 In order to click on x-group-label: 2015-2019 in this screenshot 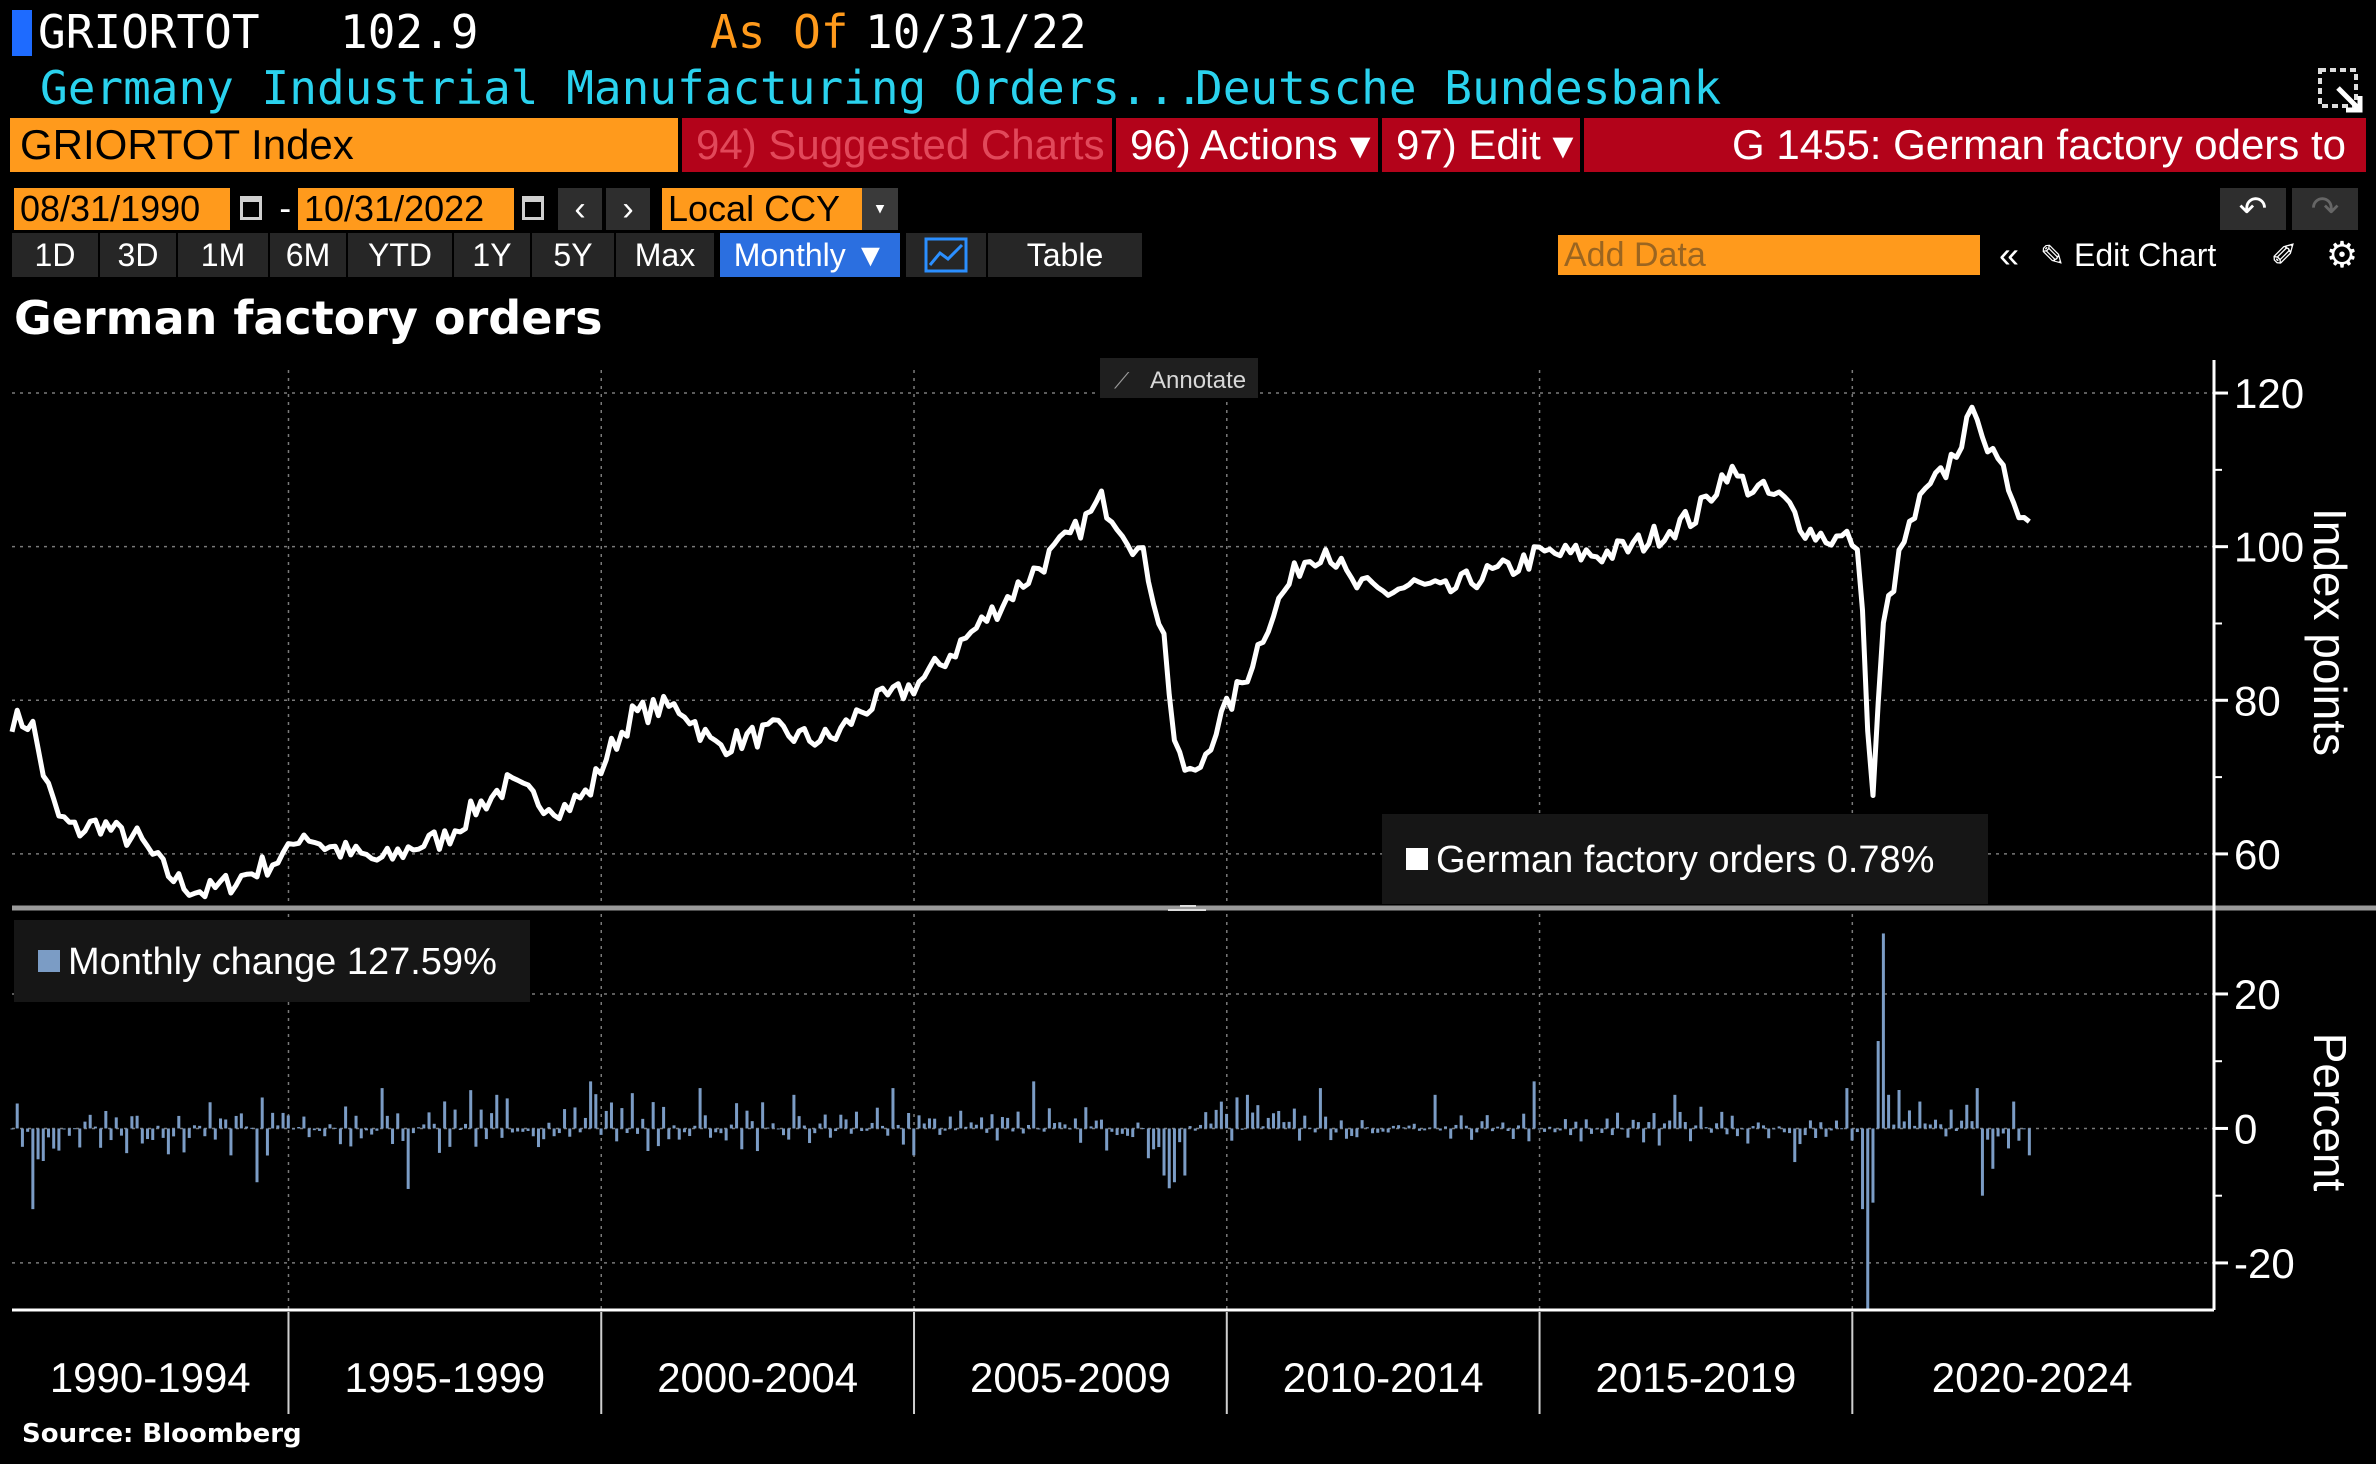, I will do `click(1696, 1377)`.